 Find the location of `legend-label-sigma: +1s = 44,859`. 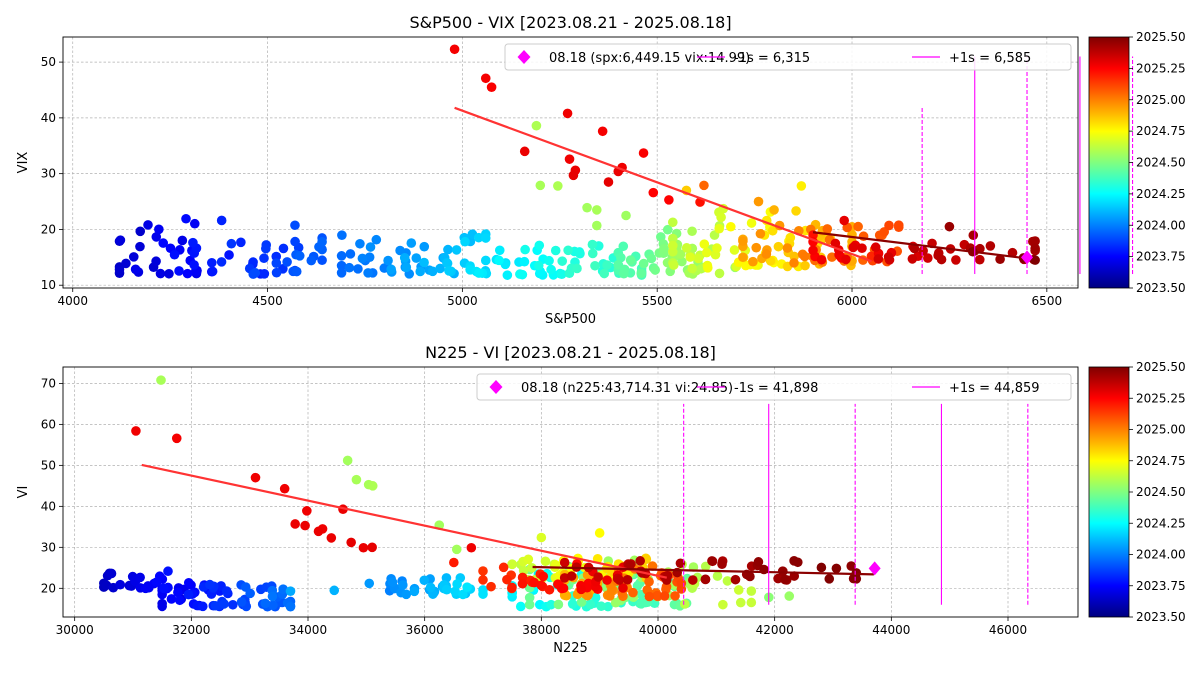

legend-label-sigma: +1s = 44,859 is located at coordinates (994, 388).